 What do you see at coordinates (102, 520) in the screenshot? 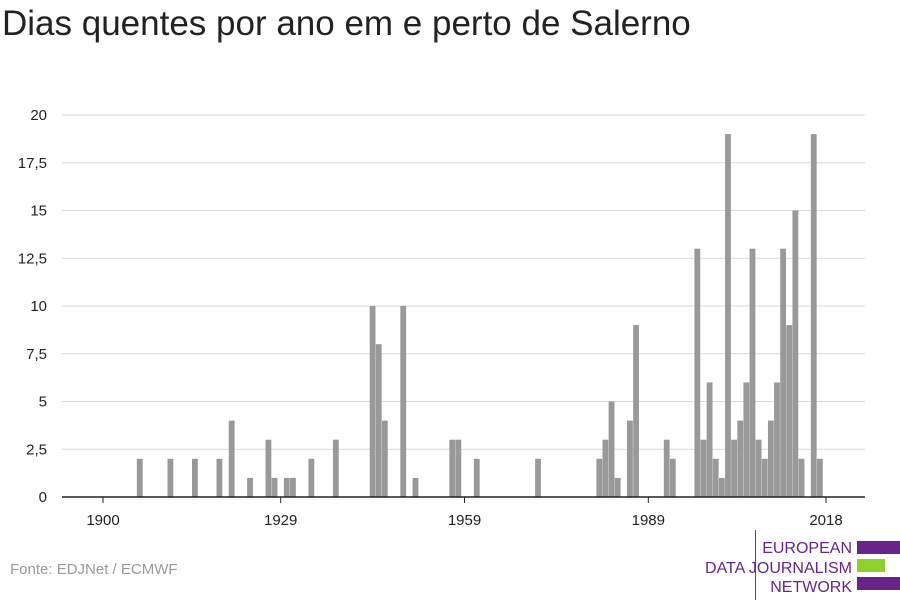
I see `x-tick-label: 1900` at bounding box center [102, 520].